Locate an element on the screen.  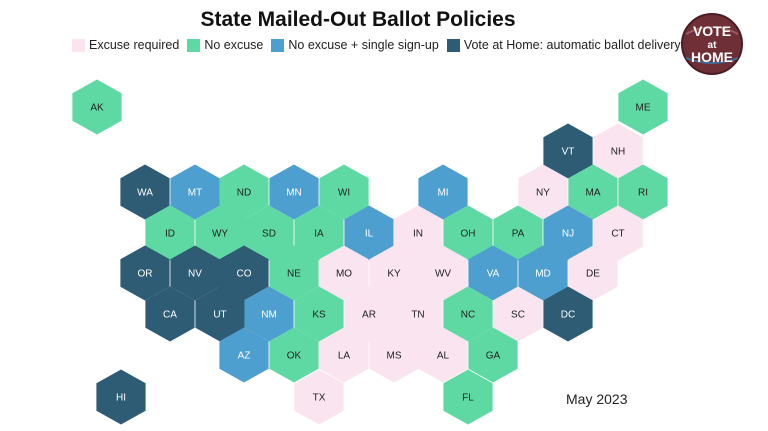
state-hex-wy: WY is located at coordinates (220, 233).